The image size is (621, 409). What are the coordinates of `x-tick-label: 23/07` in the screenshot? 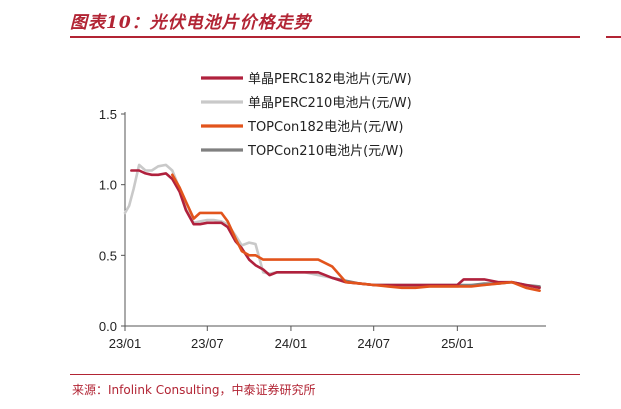 It's located at (207, 343).